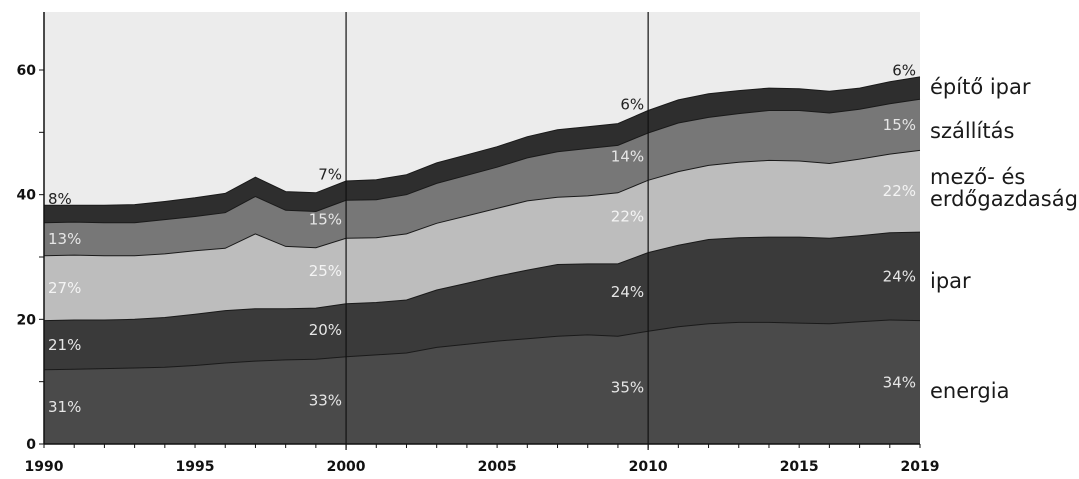 This screenshot has width=1079, height=479. Describe the element at coordinates (904, 71) in the screenshot. I see `data-label-epito-ipar-2019: 6%` at that location.